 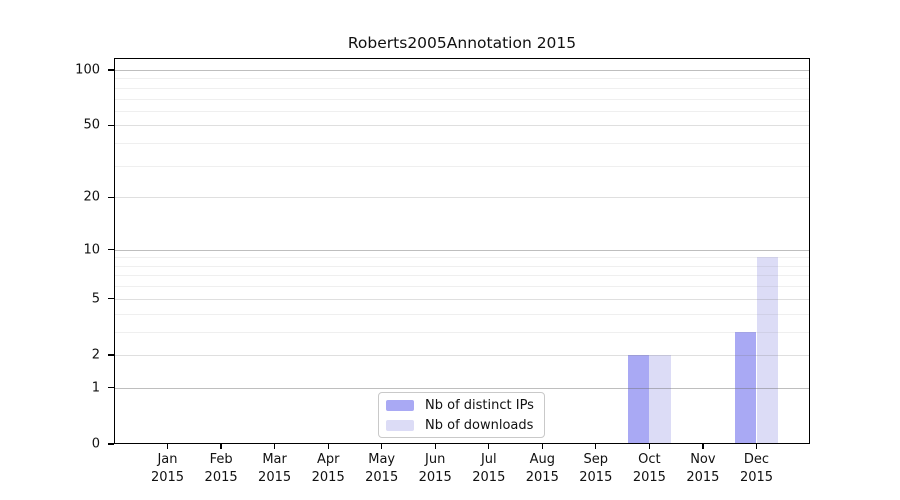 I want to click on legend-entry-distinct-ips: Nb of distinct IPs, so click(x=461, y=405).